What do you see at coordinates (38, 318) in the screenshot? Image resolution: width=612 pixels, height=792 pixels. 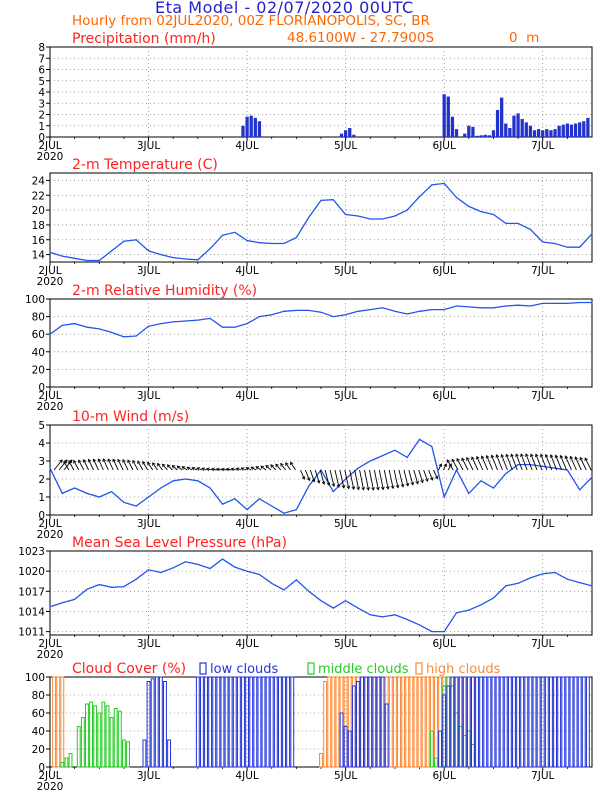 I see `y-tick-label: 80` at bounding box center [38, 318].